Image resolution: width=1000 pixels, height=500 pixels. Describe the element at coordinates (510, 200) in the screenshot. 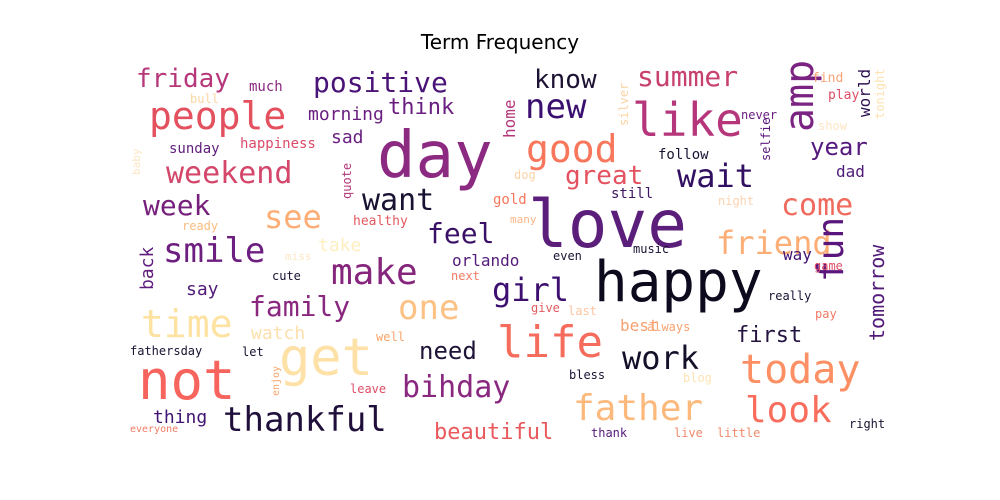

I see `word-gold: gold` at that location.